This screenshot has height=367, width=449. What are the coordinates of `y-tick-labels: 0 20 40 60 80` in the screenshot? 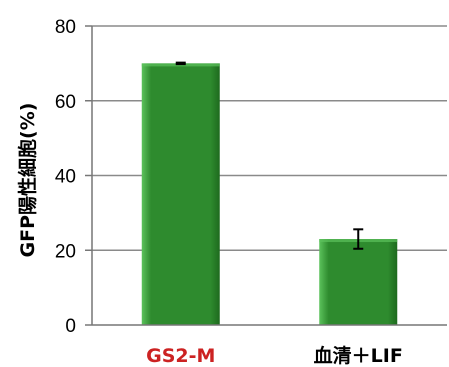 It's located at (65, 177).